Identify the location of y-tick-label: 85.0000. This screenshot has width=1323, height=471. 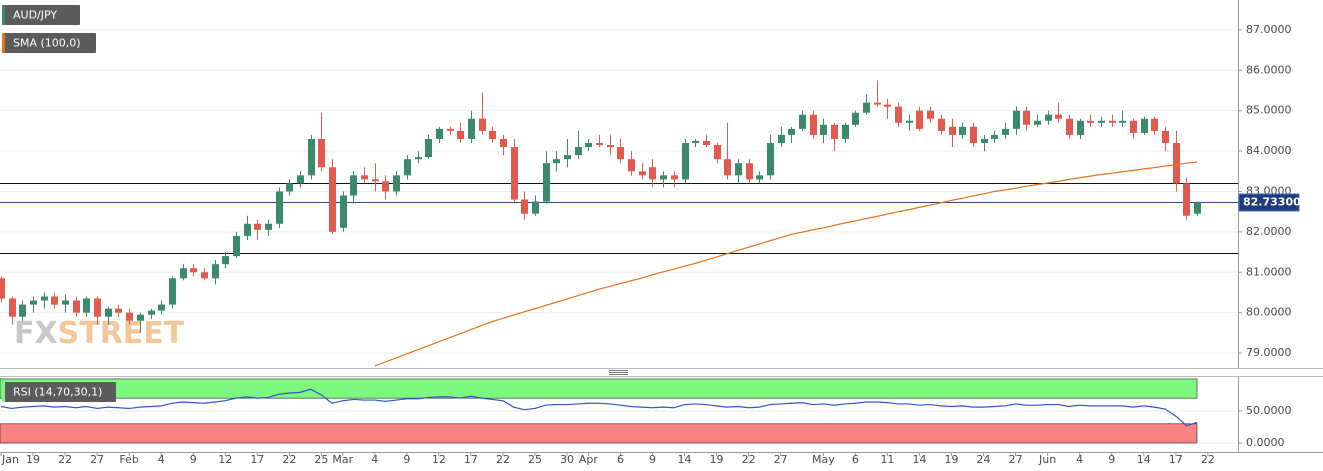
(1269, 110).